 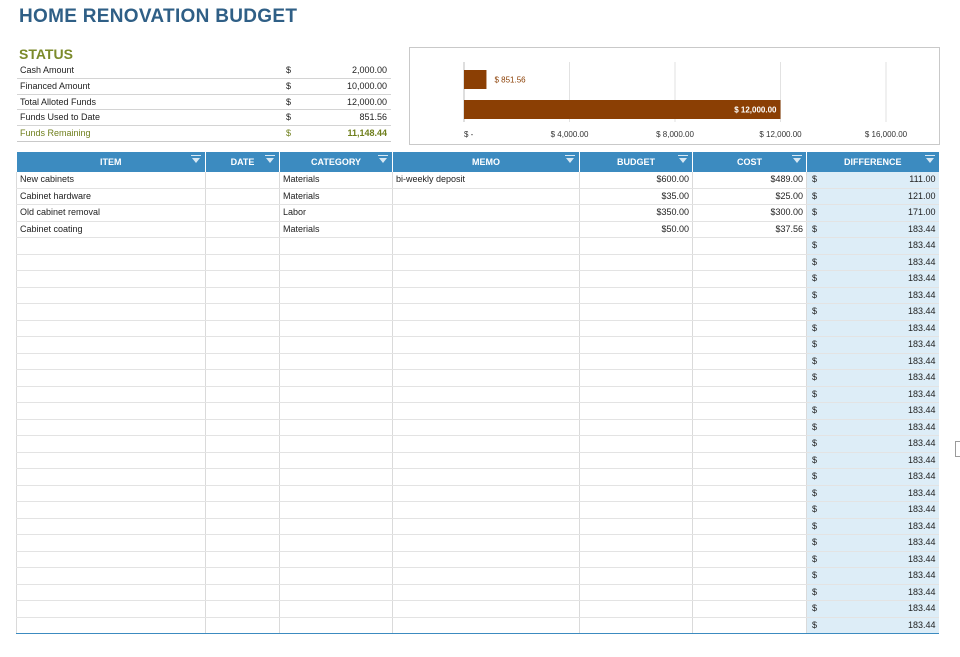 I want to click on category-cell: Labor, so click(x=336, y=213).